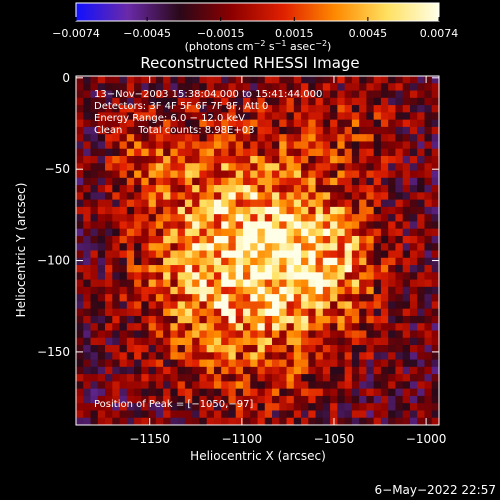 The height and width of the screenshot is (500, 500). I want to click on x-tick-label: −1050, so click(334, 439).